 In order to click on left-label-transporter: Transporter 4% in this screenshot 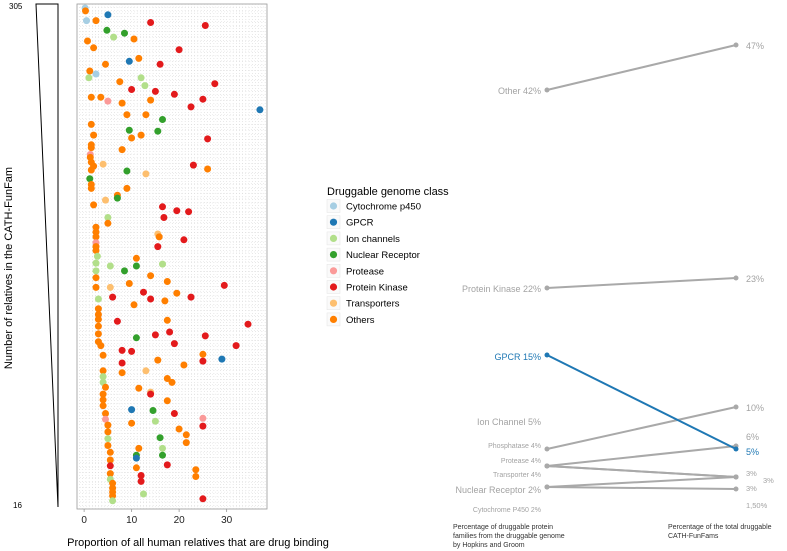, I will do `click(517, 475)`.